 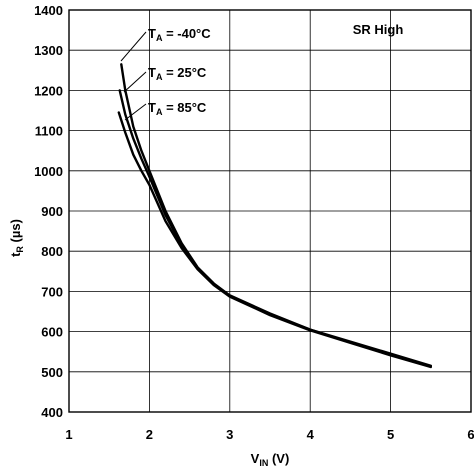 I want to click on series-label-85: TA = 85°C, so click(x=177, y=108).